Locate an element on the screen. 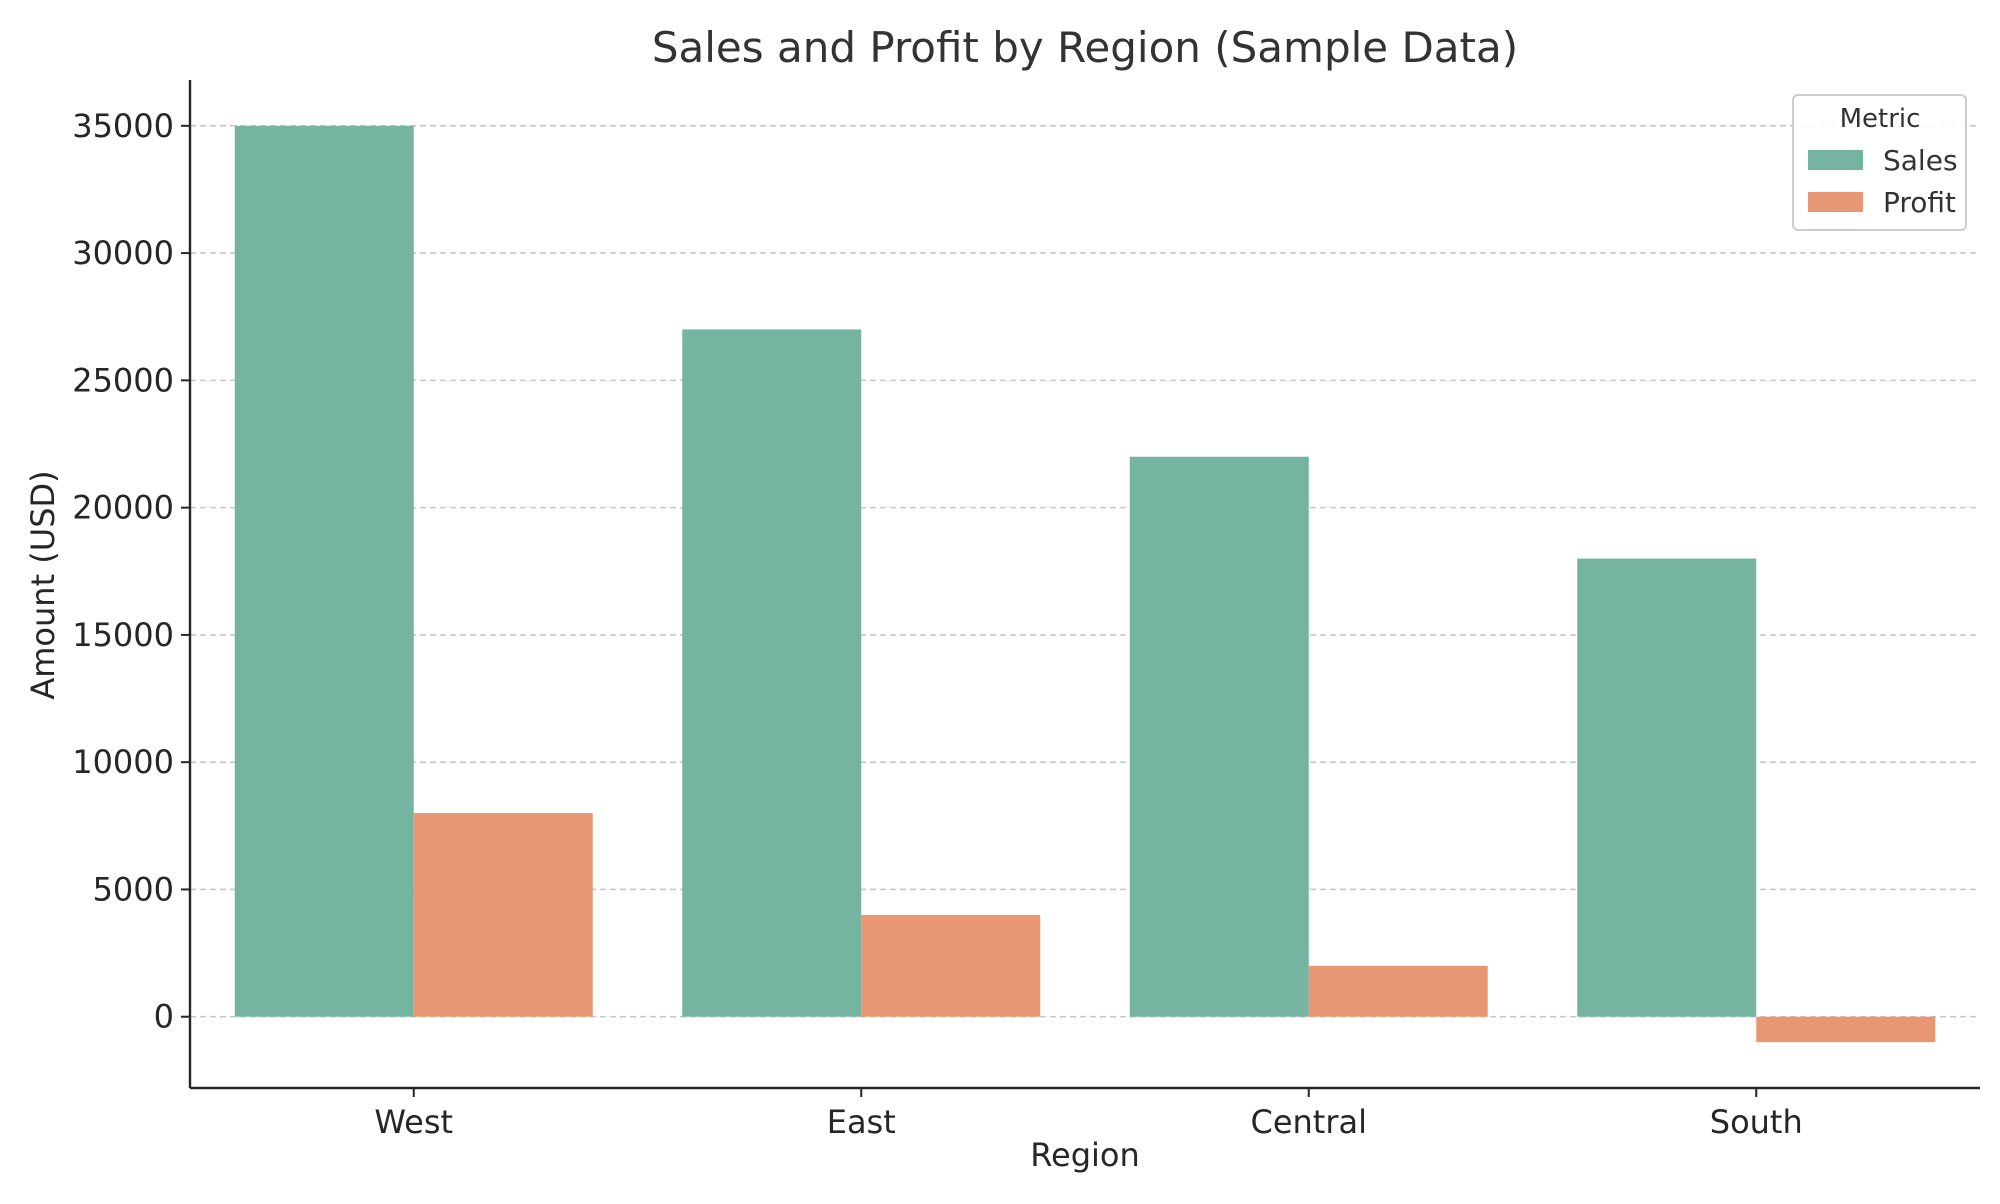  bar-profit-south is located at coordinates (1846, 1029).